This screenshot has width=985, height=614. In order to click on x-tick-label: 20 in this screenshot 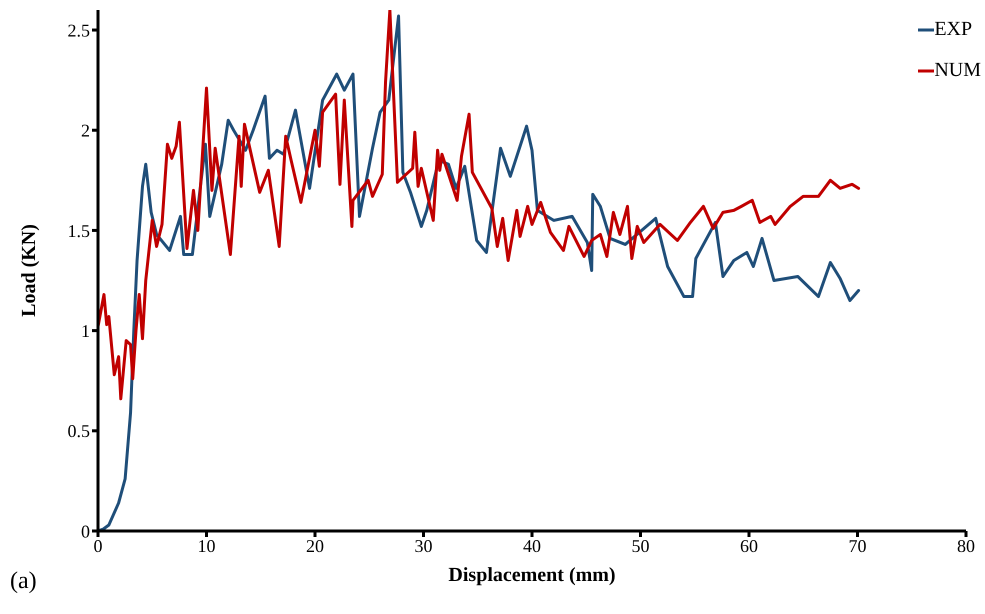, I will do `click(315, 546)`.